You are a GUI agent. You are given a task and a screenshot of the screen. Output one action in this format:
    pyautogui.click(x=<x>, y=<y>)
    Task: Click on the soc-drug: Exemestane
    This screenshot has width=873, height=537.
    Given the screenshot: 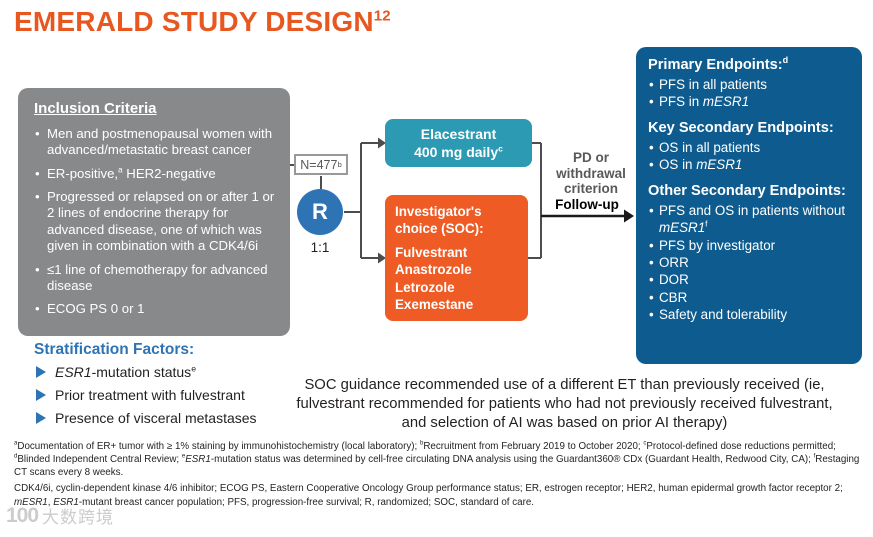 What is the action you would take?
    pyautogui.click(x=434, y=304)
    